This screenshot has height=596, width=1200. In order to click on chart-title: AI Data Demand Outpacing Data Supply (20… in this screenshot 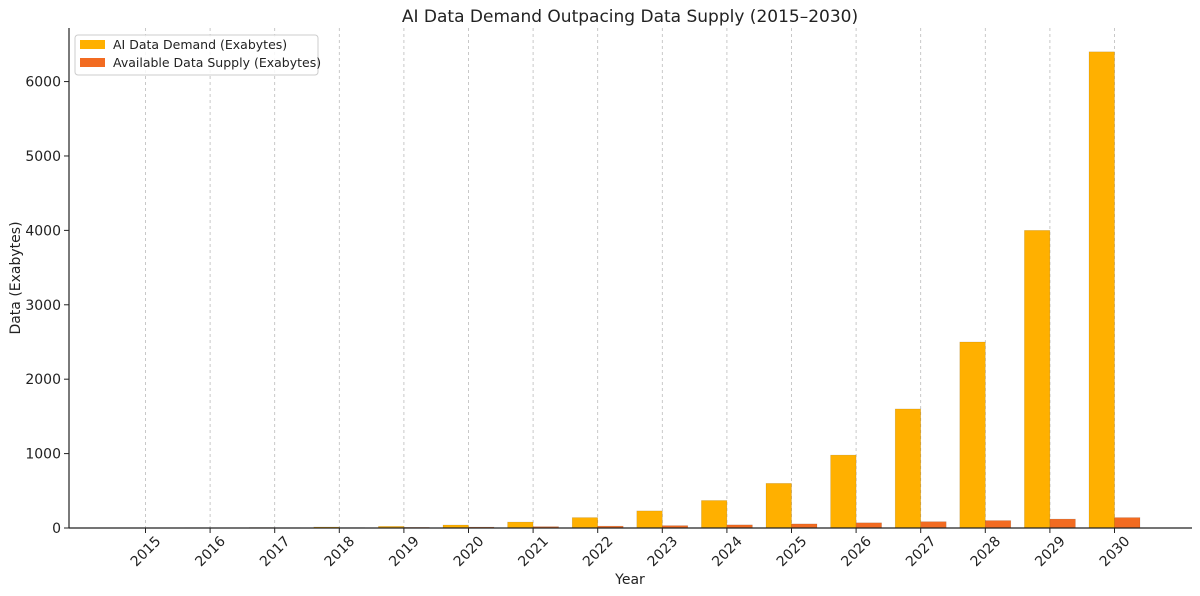, I will do `click(630, 17)`.